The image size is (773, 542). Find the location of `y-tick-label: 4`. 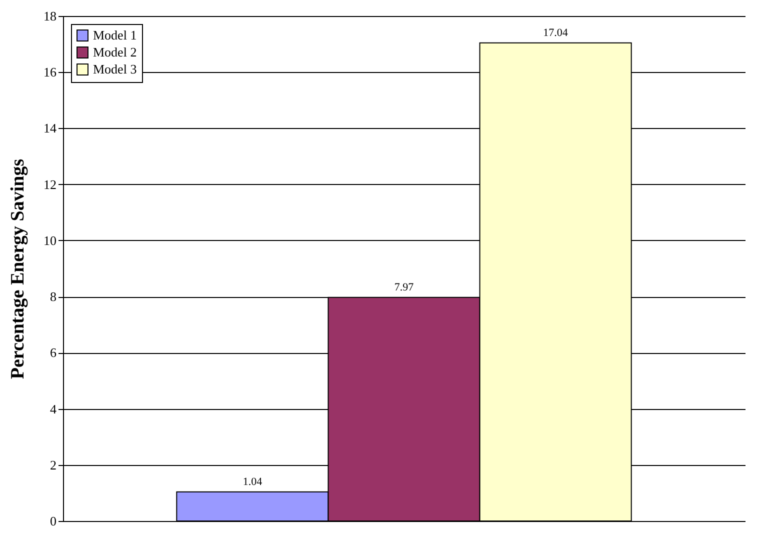

y-tick-label: 4 is located at coordinates (53, 408).